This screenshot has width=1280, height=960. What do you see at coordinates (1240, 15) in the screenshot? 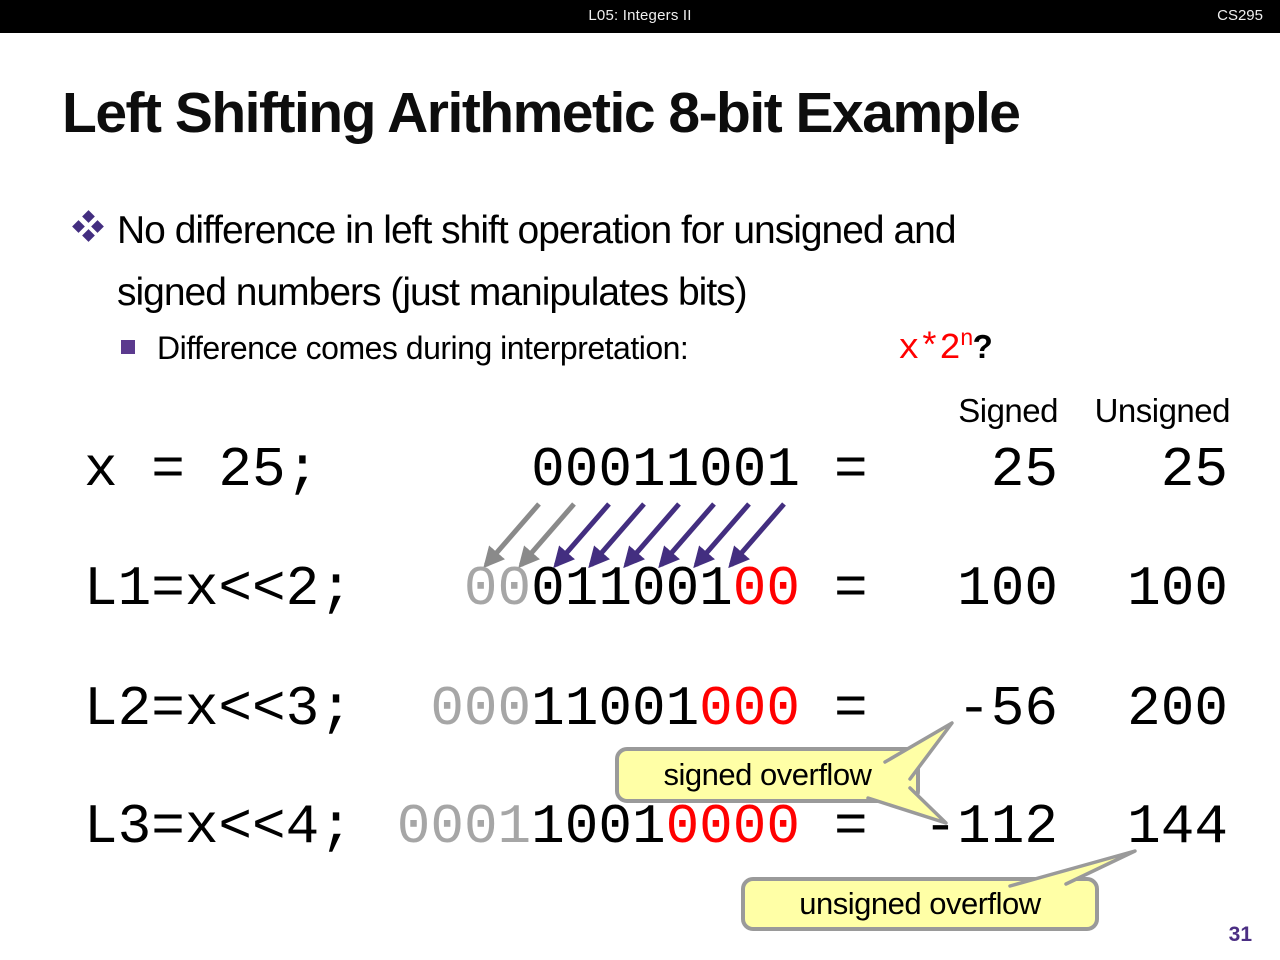
I see `course-label: CS295` at bounding box center [1240, 15].